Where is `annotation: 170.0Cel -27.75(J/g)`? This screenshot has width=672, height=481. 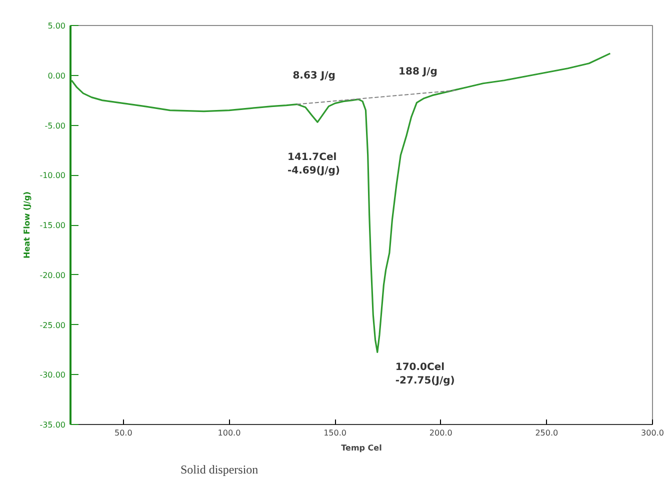
annotation: 170.0Cel -27.75(J/g) is located at coordinates (425, 374).